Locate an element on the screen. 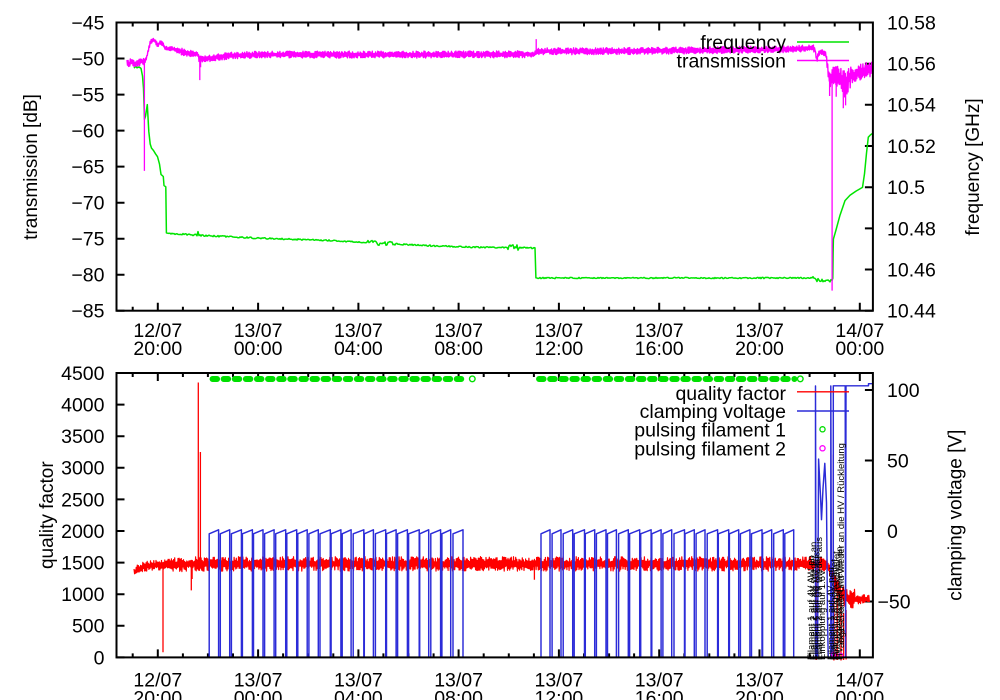 This screenshot has height=700, width=1000. svg-text: 4500 is located at coordinates (83, 374).